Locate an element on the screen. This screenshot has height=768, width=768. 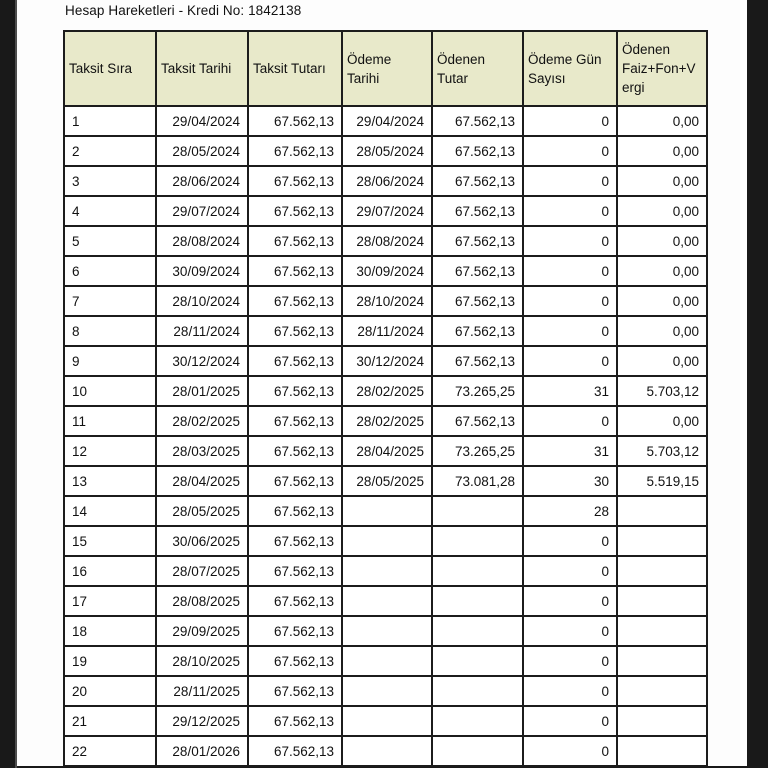
cell-odeme-tarihi: 28/05/2024 is located at coordinates (387, 151).